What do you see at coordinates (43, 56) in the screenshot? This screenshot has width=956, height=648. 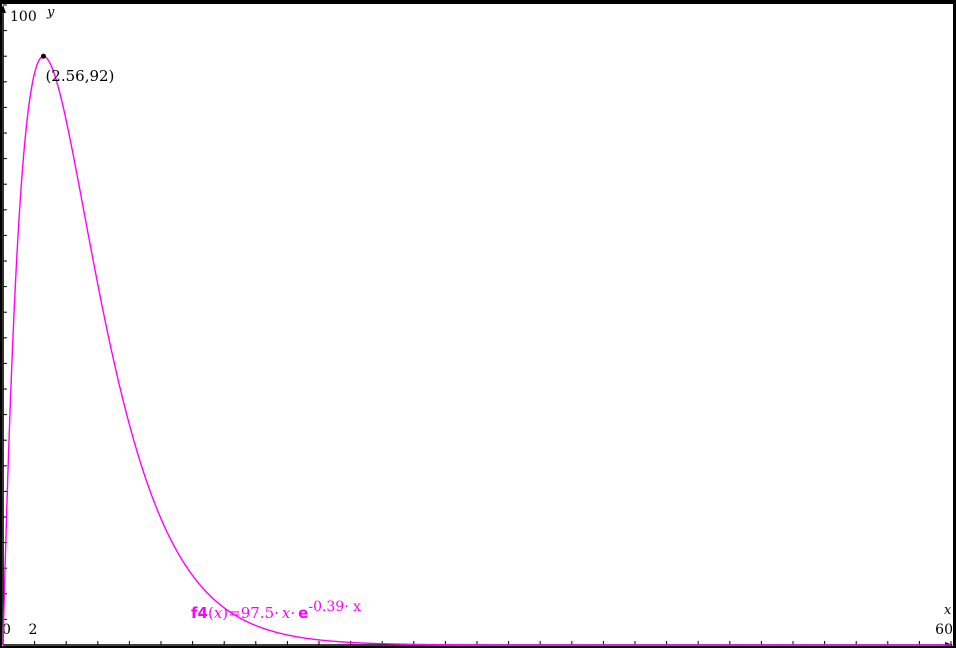 I see `max-point-marker` at bounding box center [43, 56].